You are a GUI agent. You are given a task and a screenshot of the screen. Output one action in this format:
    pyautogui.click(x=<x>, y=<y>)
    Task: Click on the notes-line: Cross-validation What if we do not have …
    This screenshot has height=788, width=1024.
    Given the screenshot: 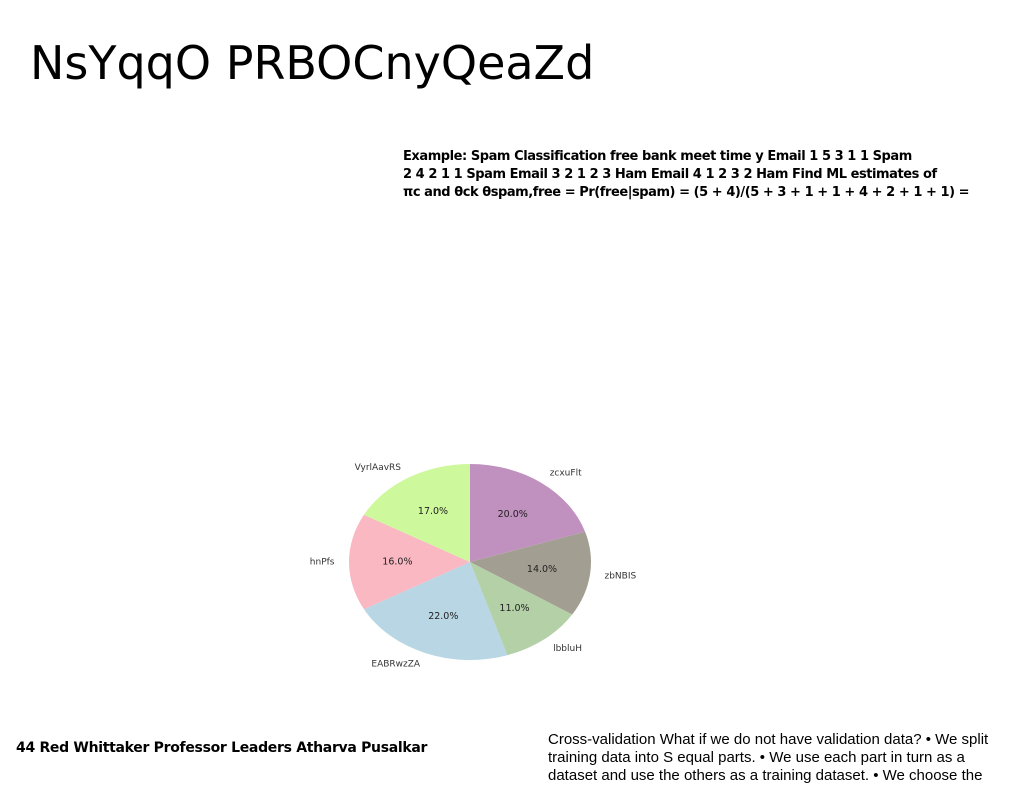 What is the action you would take?
    pyautogui.click(x=768, y=739)
    